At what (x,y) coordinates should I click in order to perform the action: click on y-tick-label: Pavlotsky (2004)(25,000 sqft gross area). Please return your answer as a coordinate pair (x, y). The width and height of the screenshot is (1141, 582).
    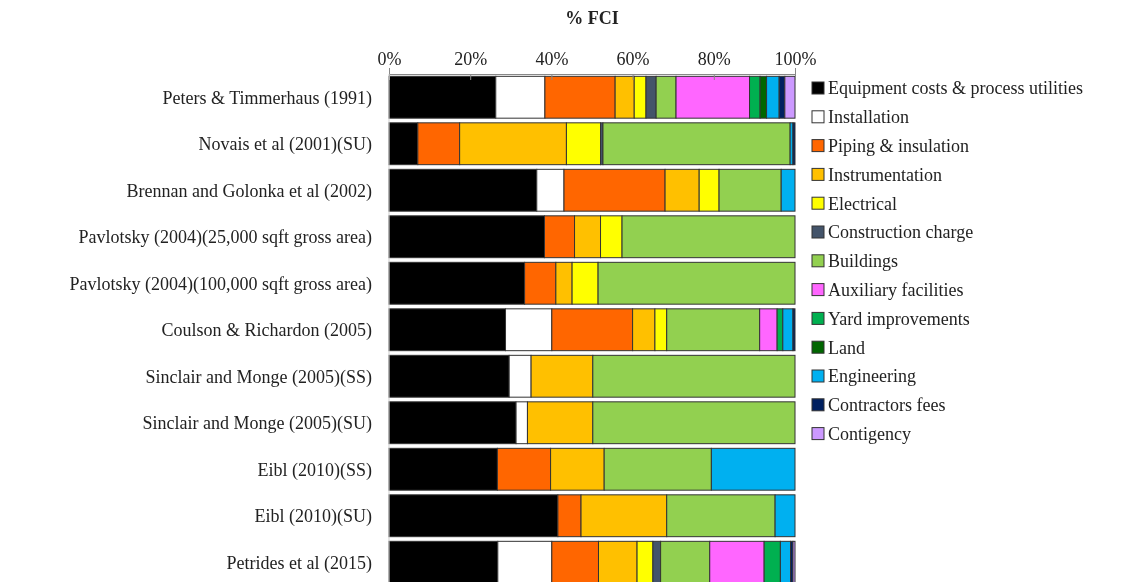
    Looking at the image, I should click on (225, 238).